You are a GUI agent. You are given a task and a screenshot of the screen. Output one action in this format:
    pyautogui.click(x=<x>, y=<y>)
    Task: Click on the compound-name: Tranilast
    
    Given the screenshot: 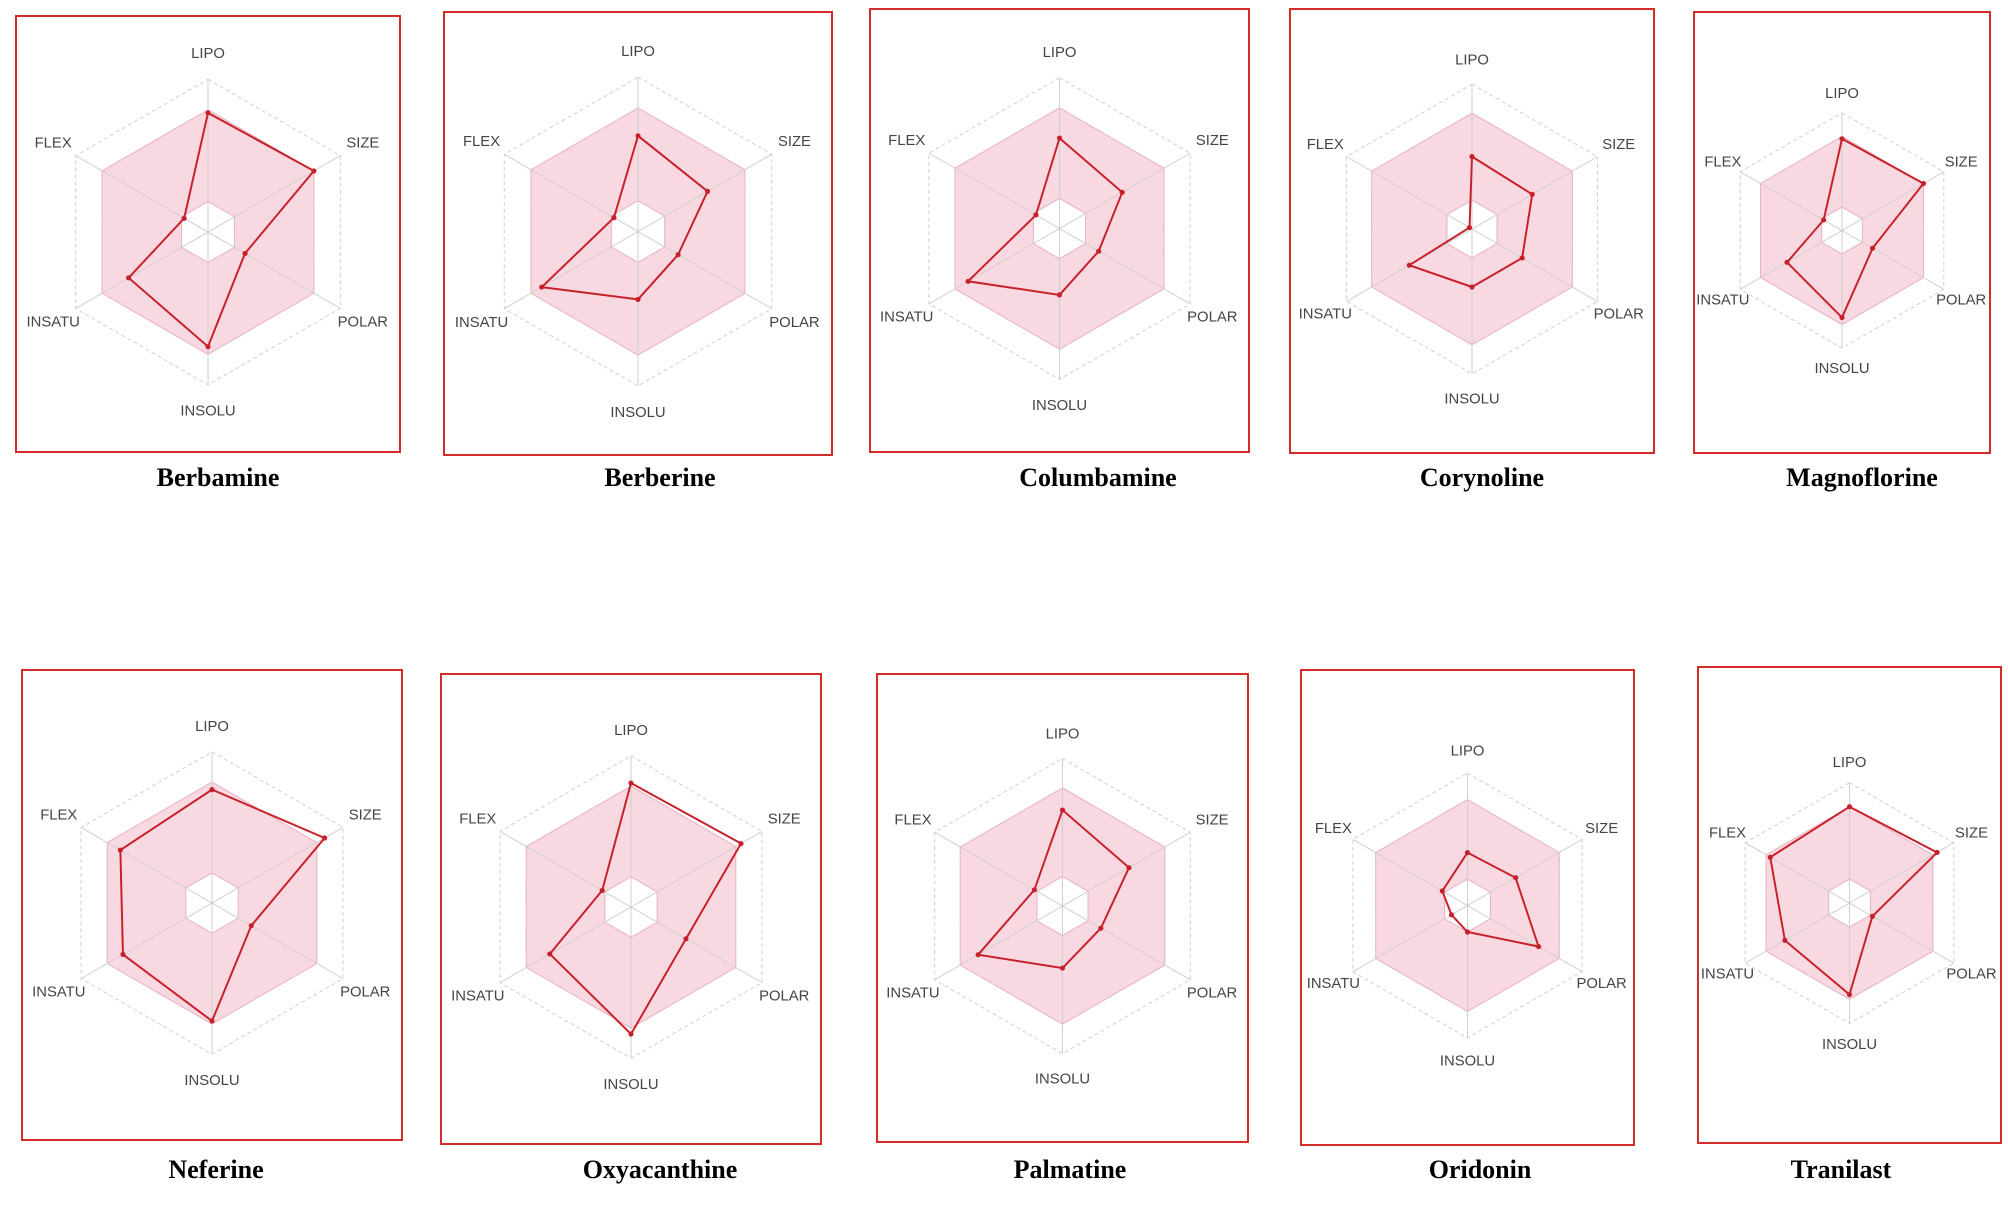 What is the action you would take?
    pyautogui.click(x=1841, y=1169)
    